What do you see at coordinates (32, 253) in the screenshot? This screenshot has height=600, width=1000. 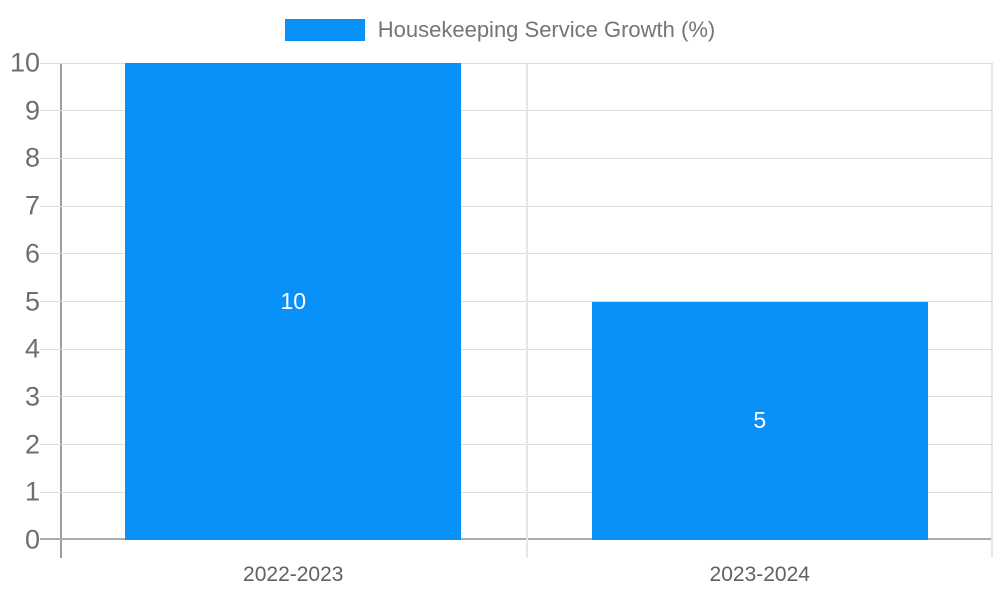 I see `y-axis-tick-label: 6` at bounding box center [32, 253].